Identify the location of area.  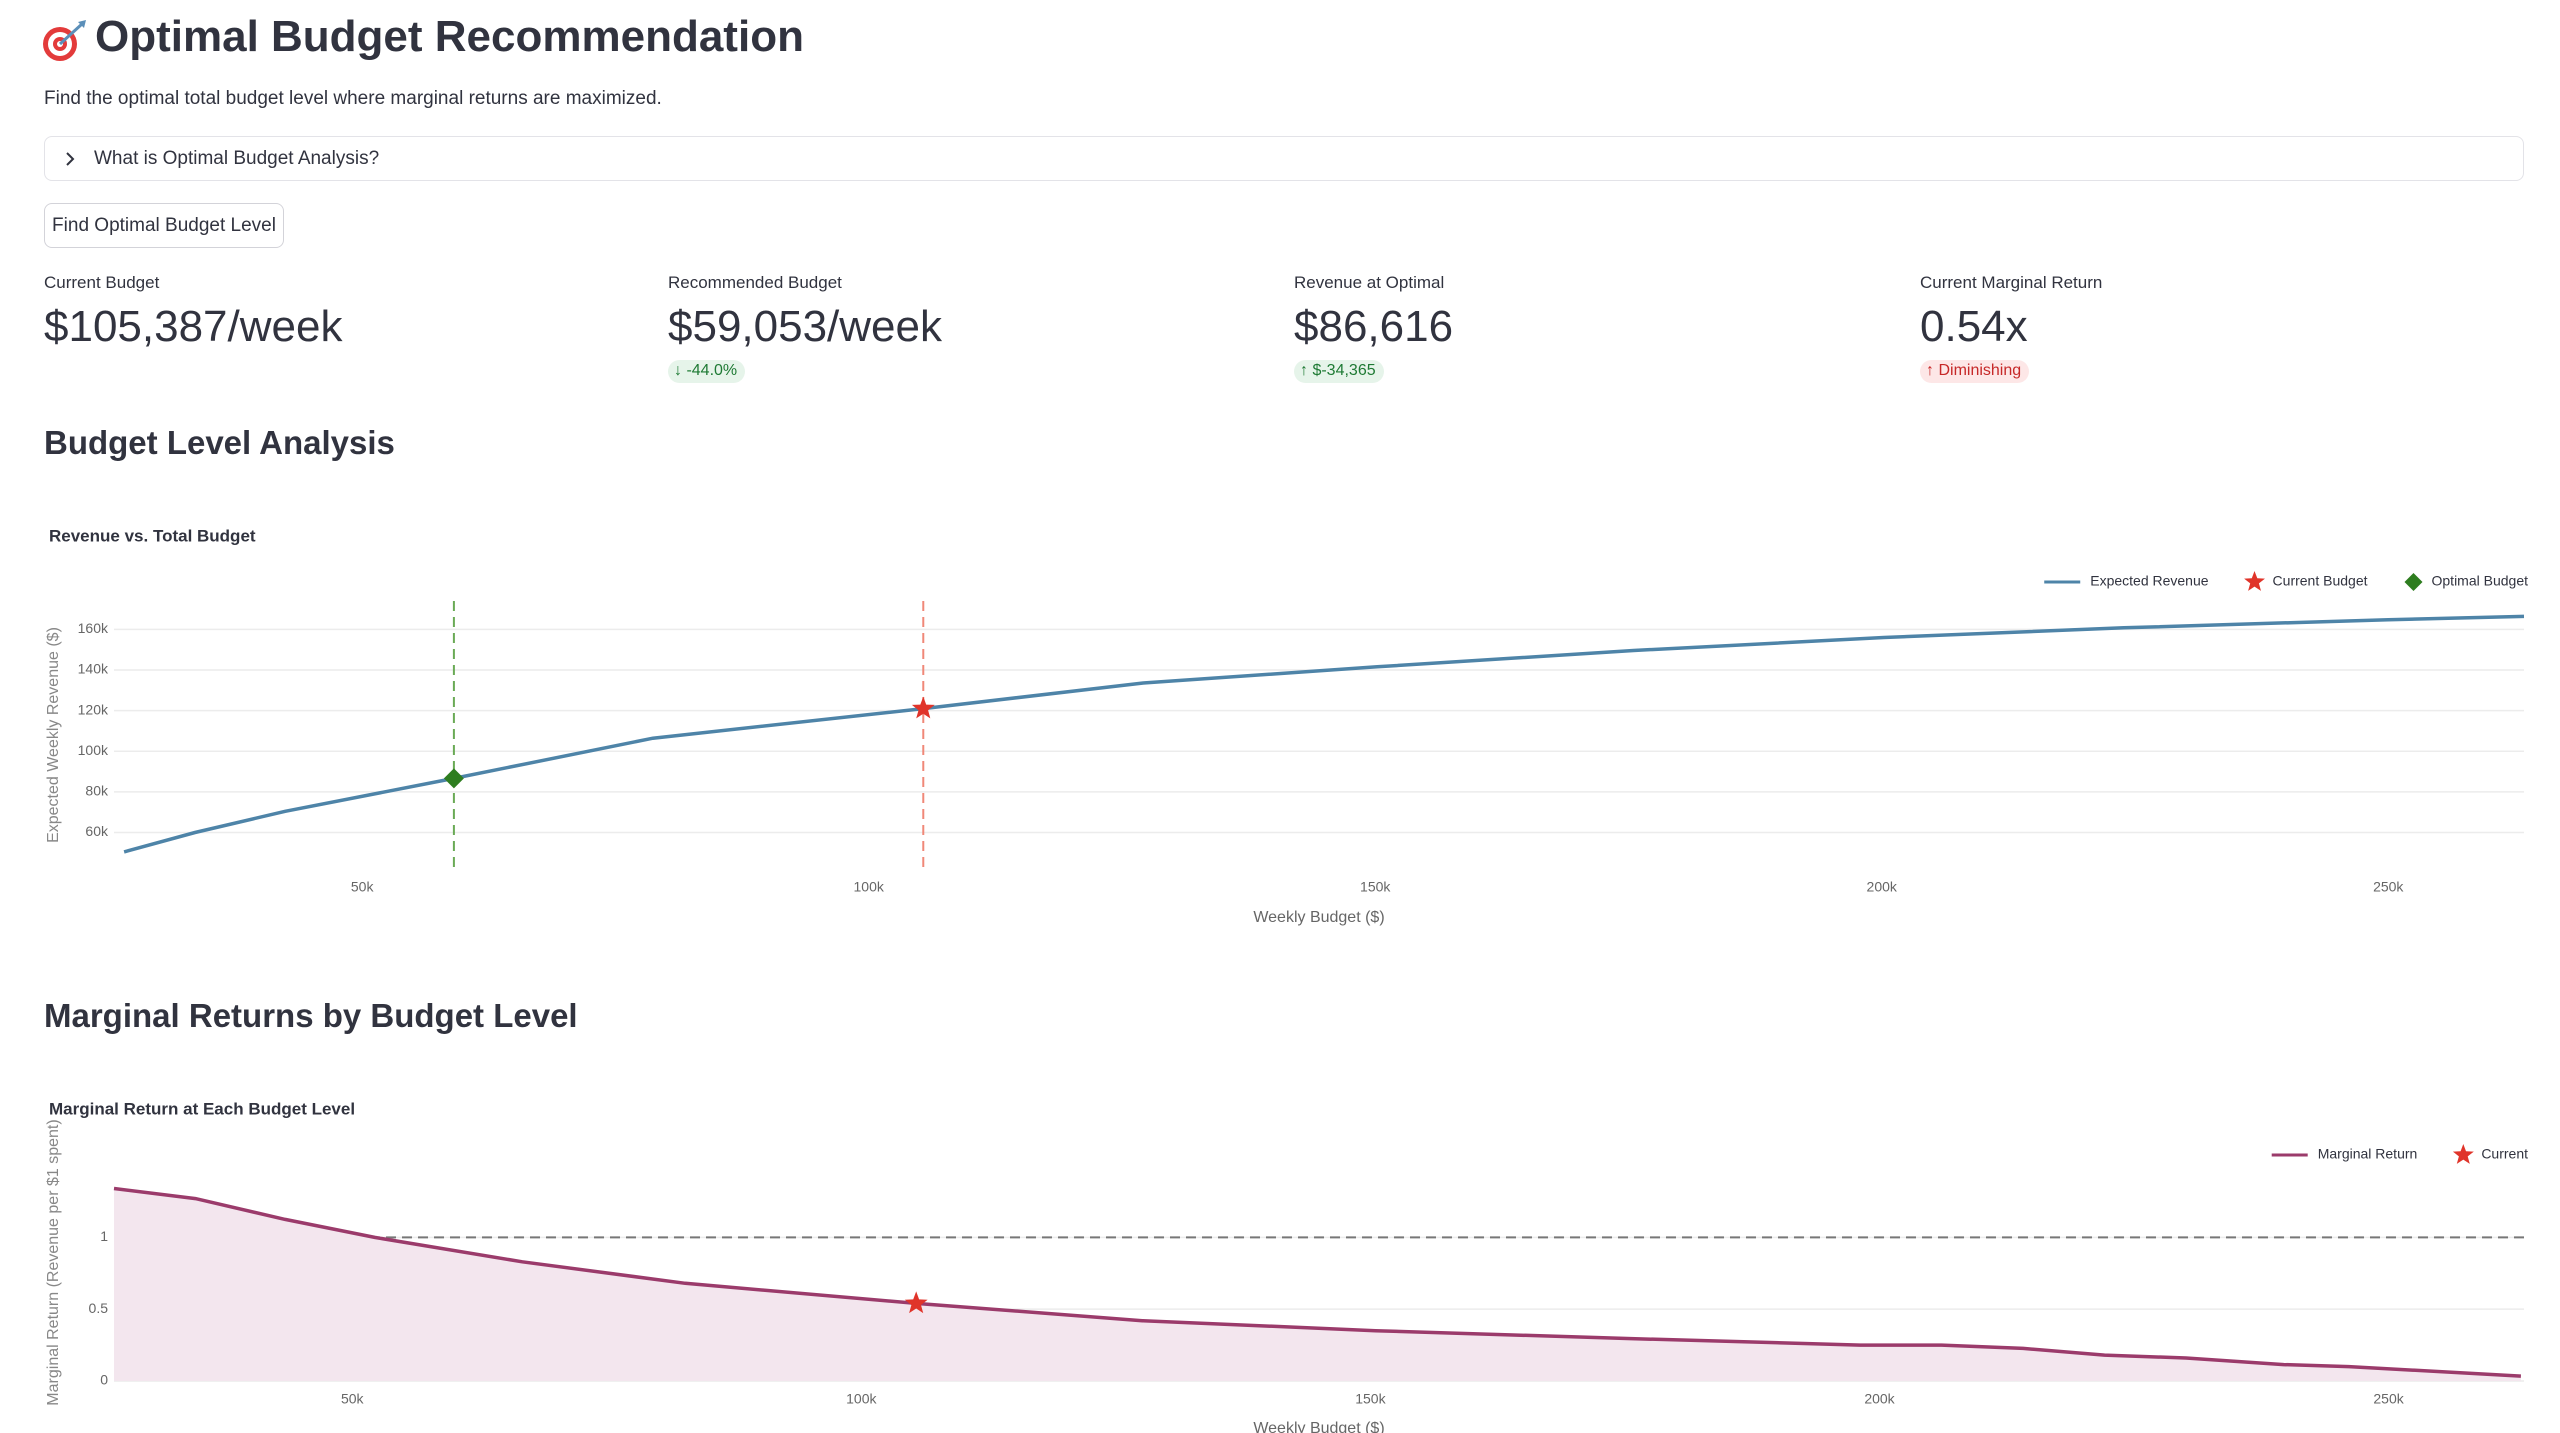
(1317, 1284).